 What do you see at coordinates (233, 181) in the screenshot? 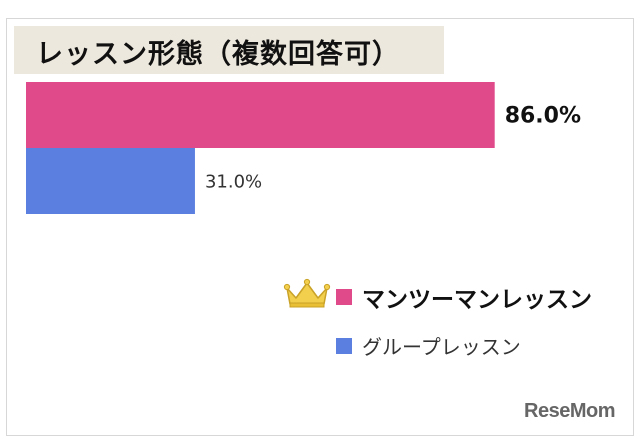
I see `data-label-group: 31.0%` at bounding box center [233, 181].